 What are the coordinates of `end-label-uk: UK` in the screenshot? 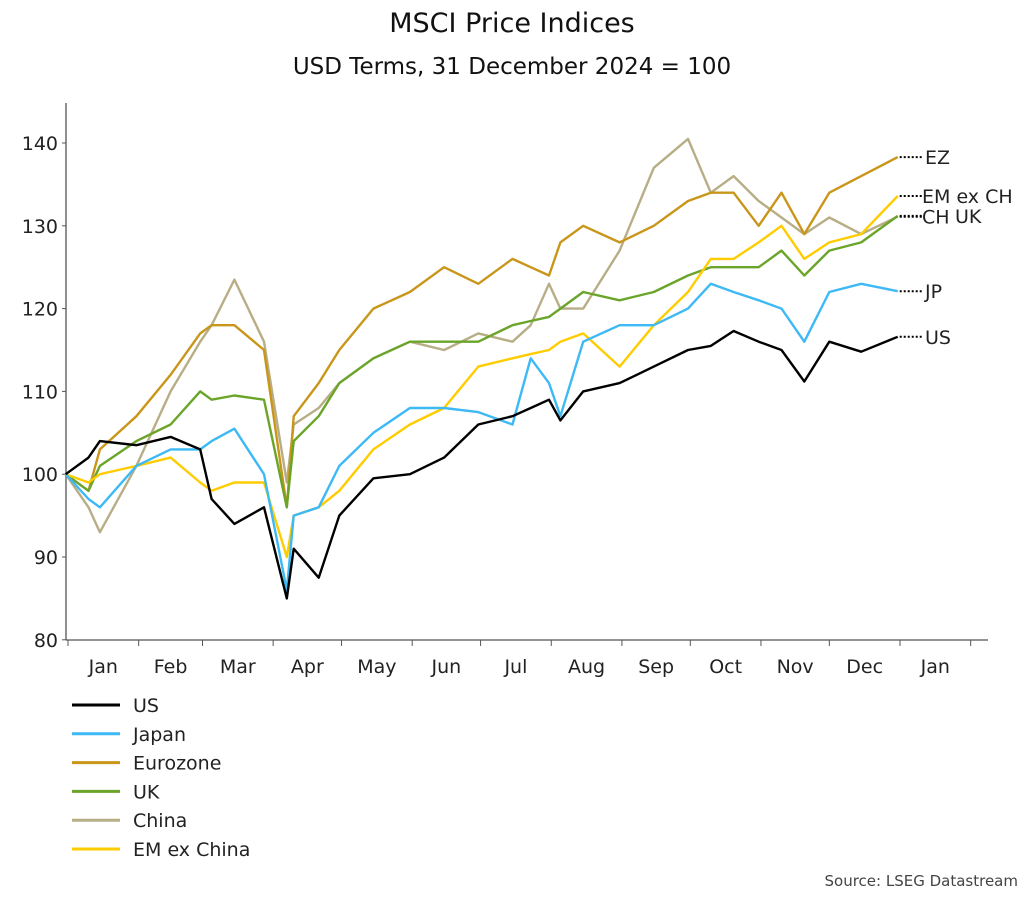 It's located at (968, 217).